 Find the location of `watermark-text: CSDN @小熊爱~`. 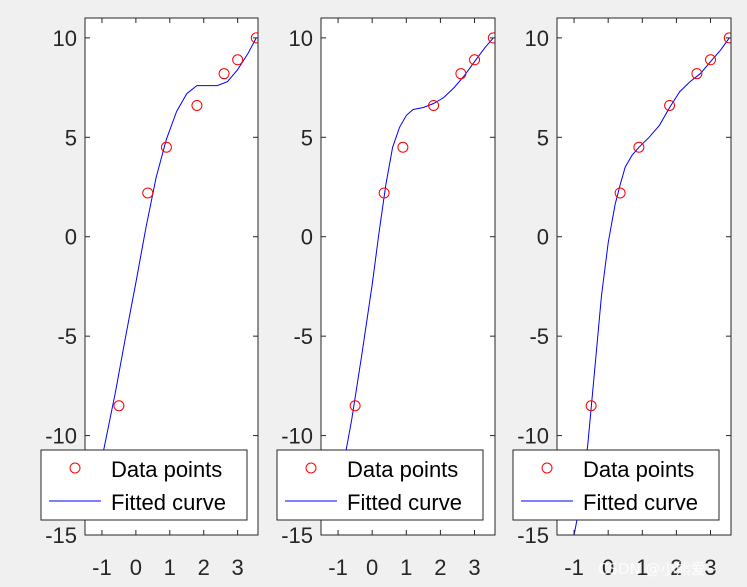

watermark-text: CSDN @小熊爱~ is located at coordinates (658, 569).